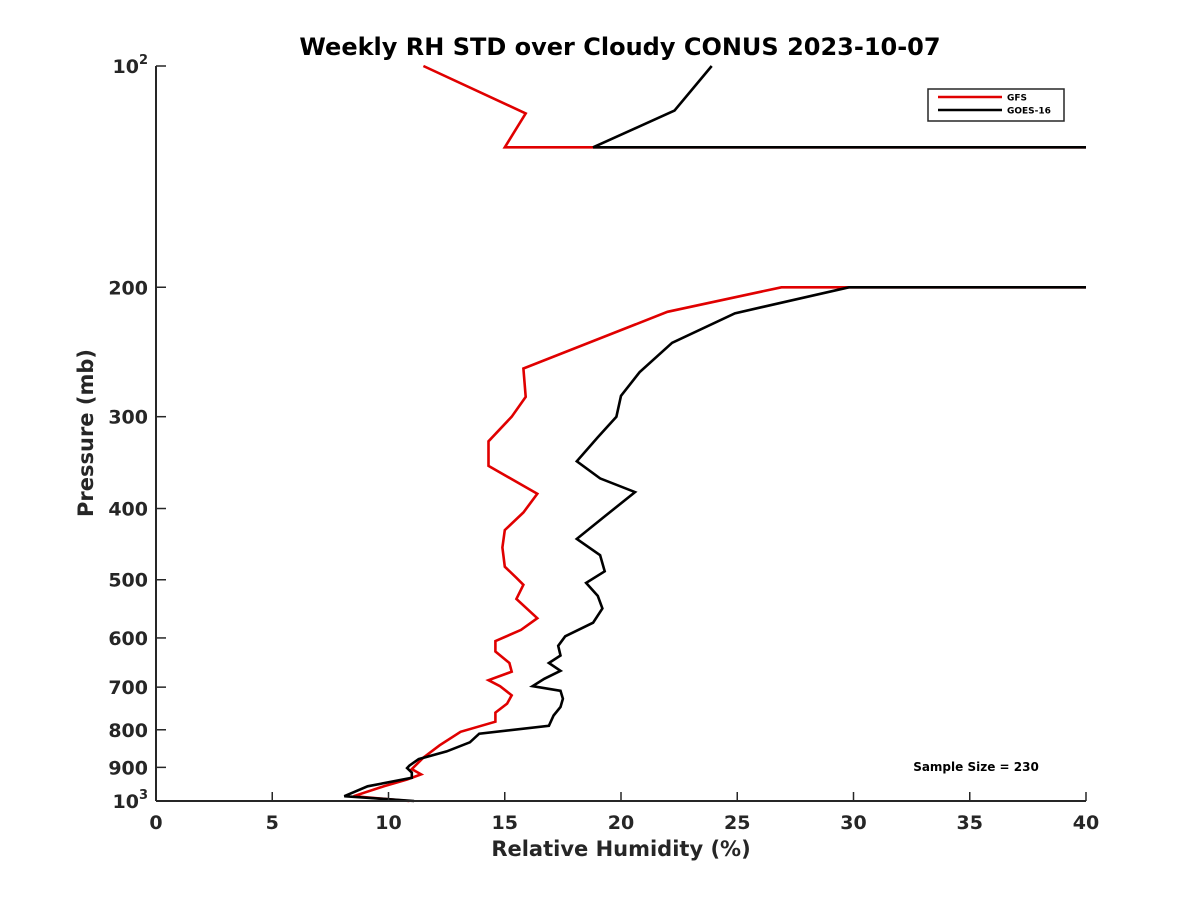 Image resolution: width=1200 pixels, height=900 pixels. I want to click on y-tick-label: 300, so click(128, 418).